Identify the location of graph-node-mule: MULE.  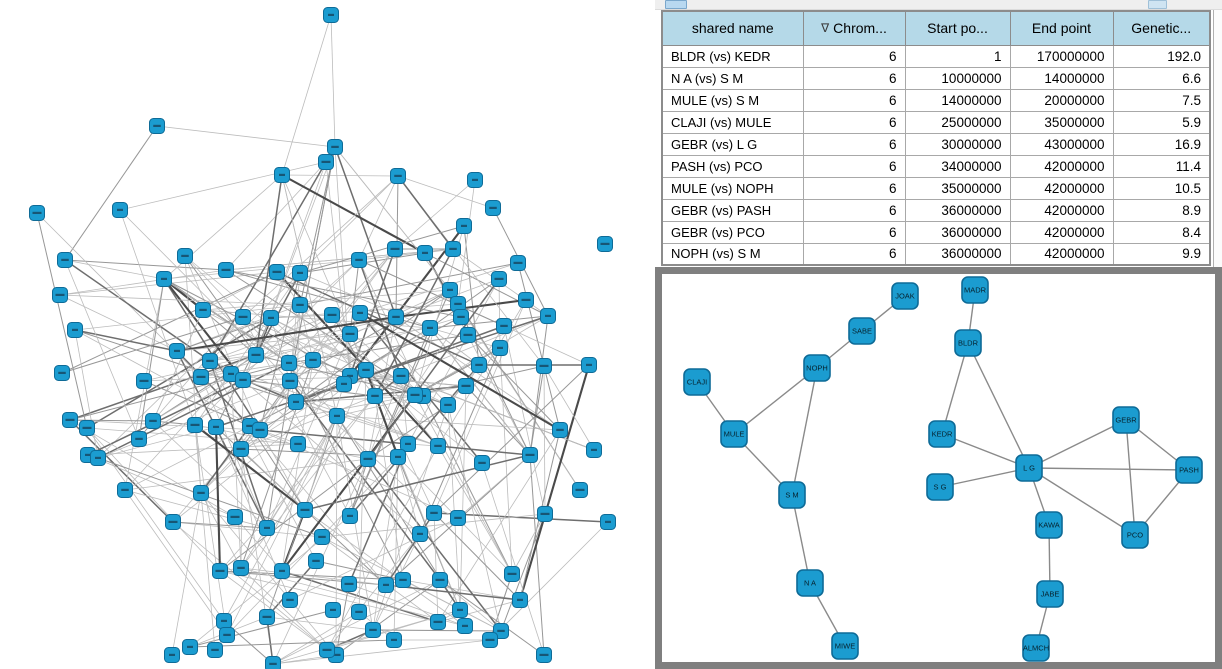
(734, 434).